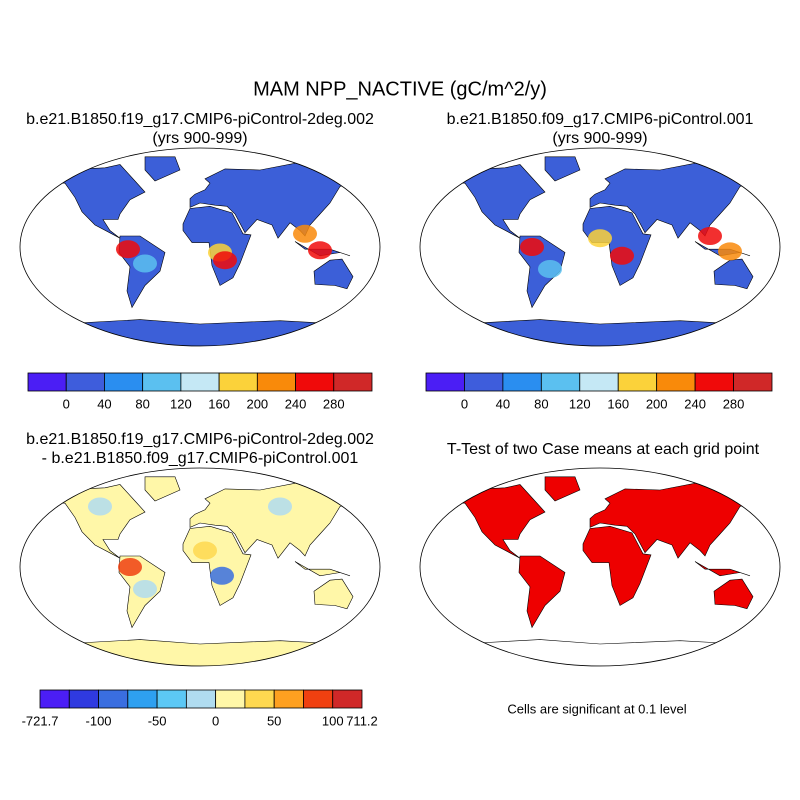 This screenshot has width=800, height=800. I want to click on colorbar-label: -721.7, so click(40, 720).